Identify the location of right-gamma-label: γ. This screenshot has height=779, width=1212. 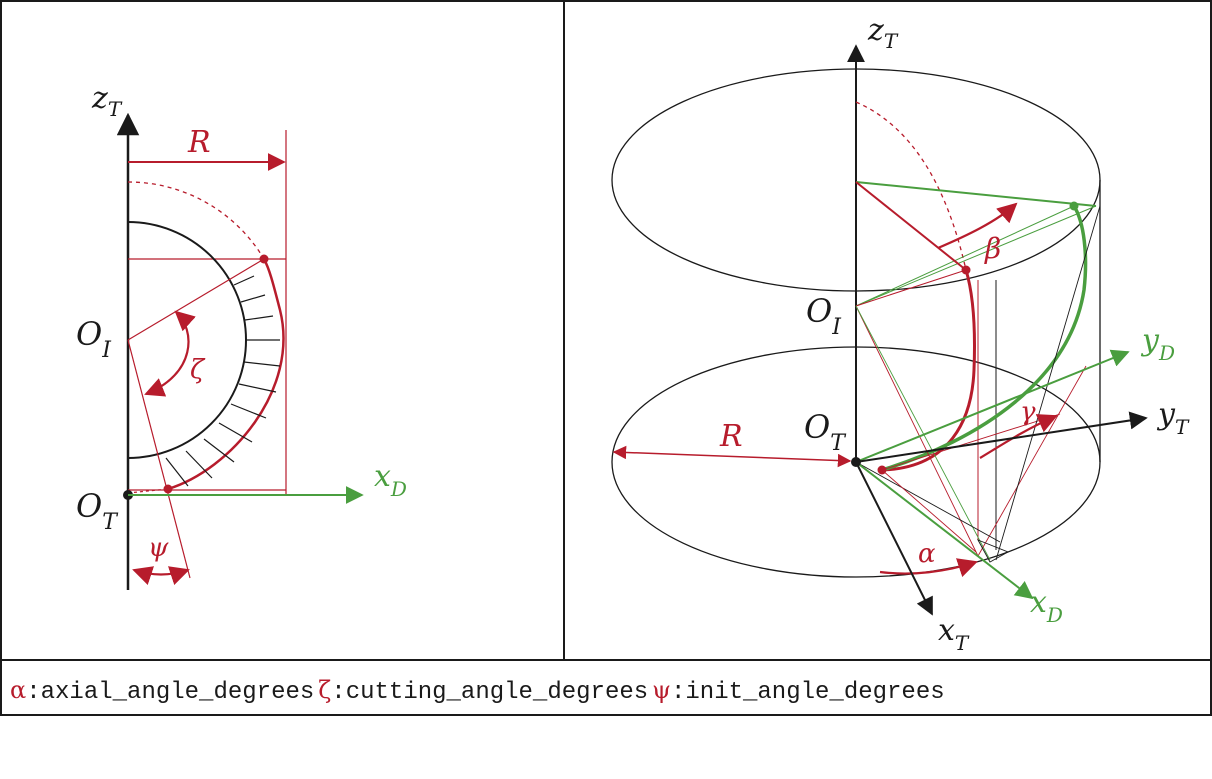
(1028, 412).